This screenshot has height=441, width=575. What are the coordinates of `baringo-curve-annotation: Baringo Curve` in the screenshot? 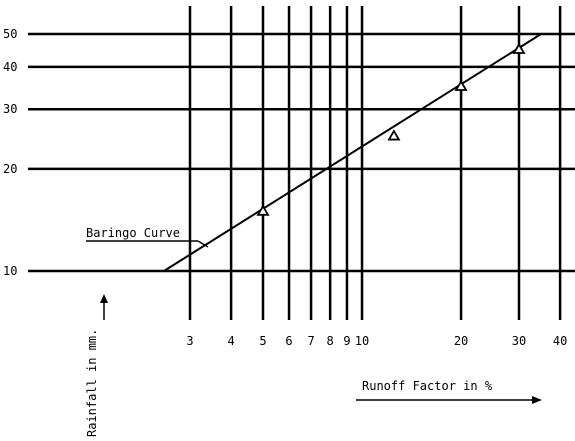 It's located at (133, 233).